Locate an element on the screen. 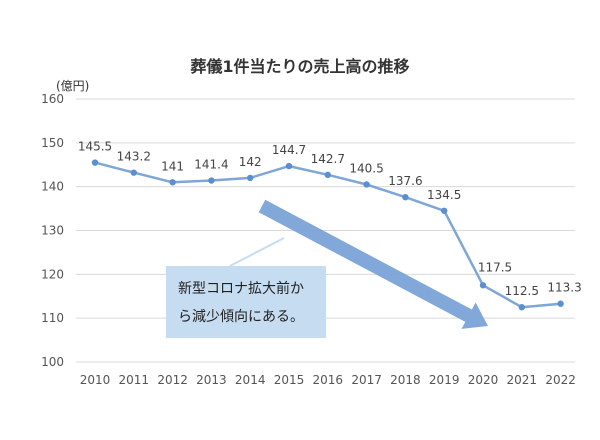 The height and width of the screenshot is (440, 600). annotation-box: 新型コロナ拡大前か ら減少傾向にある。 is located at coordinates (246, 287).